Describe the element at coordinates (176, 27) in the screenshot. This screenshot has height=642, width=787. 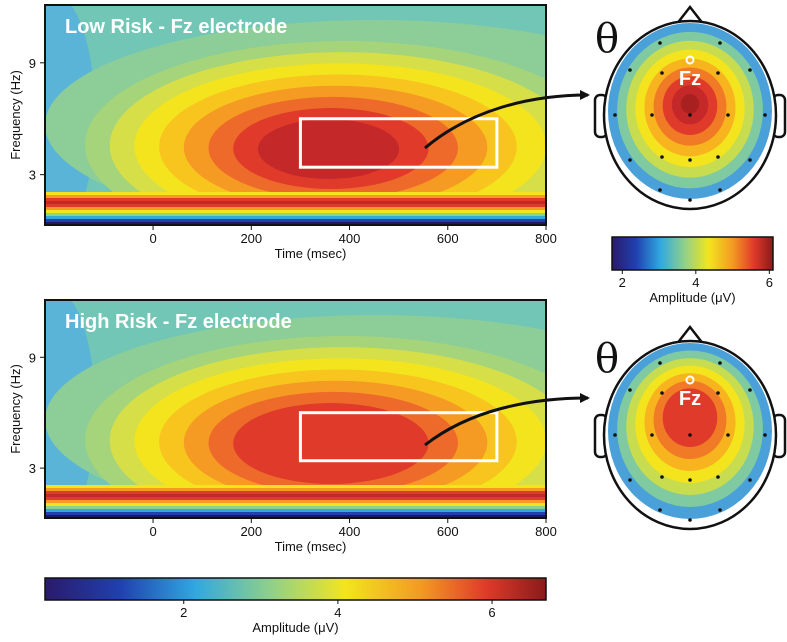
I see `panel-title: Low Risk - Fz electrode` at that location.